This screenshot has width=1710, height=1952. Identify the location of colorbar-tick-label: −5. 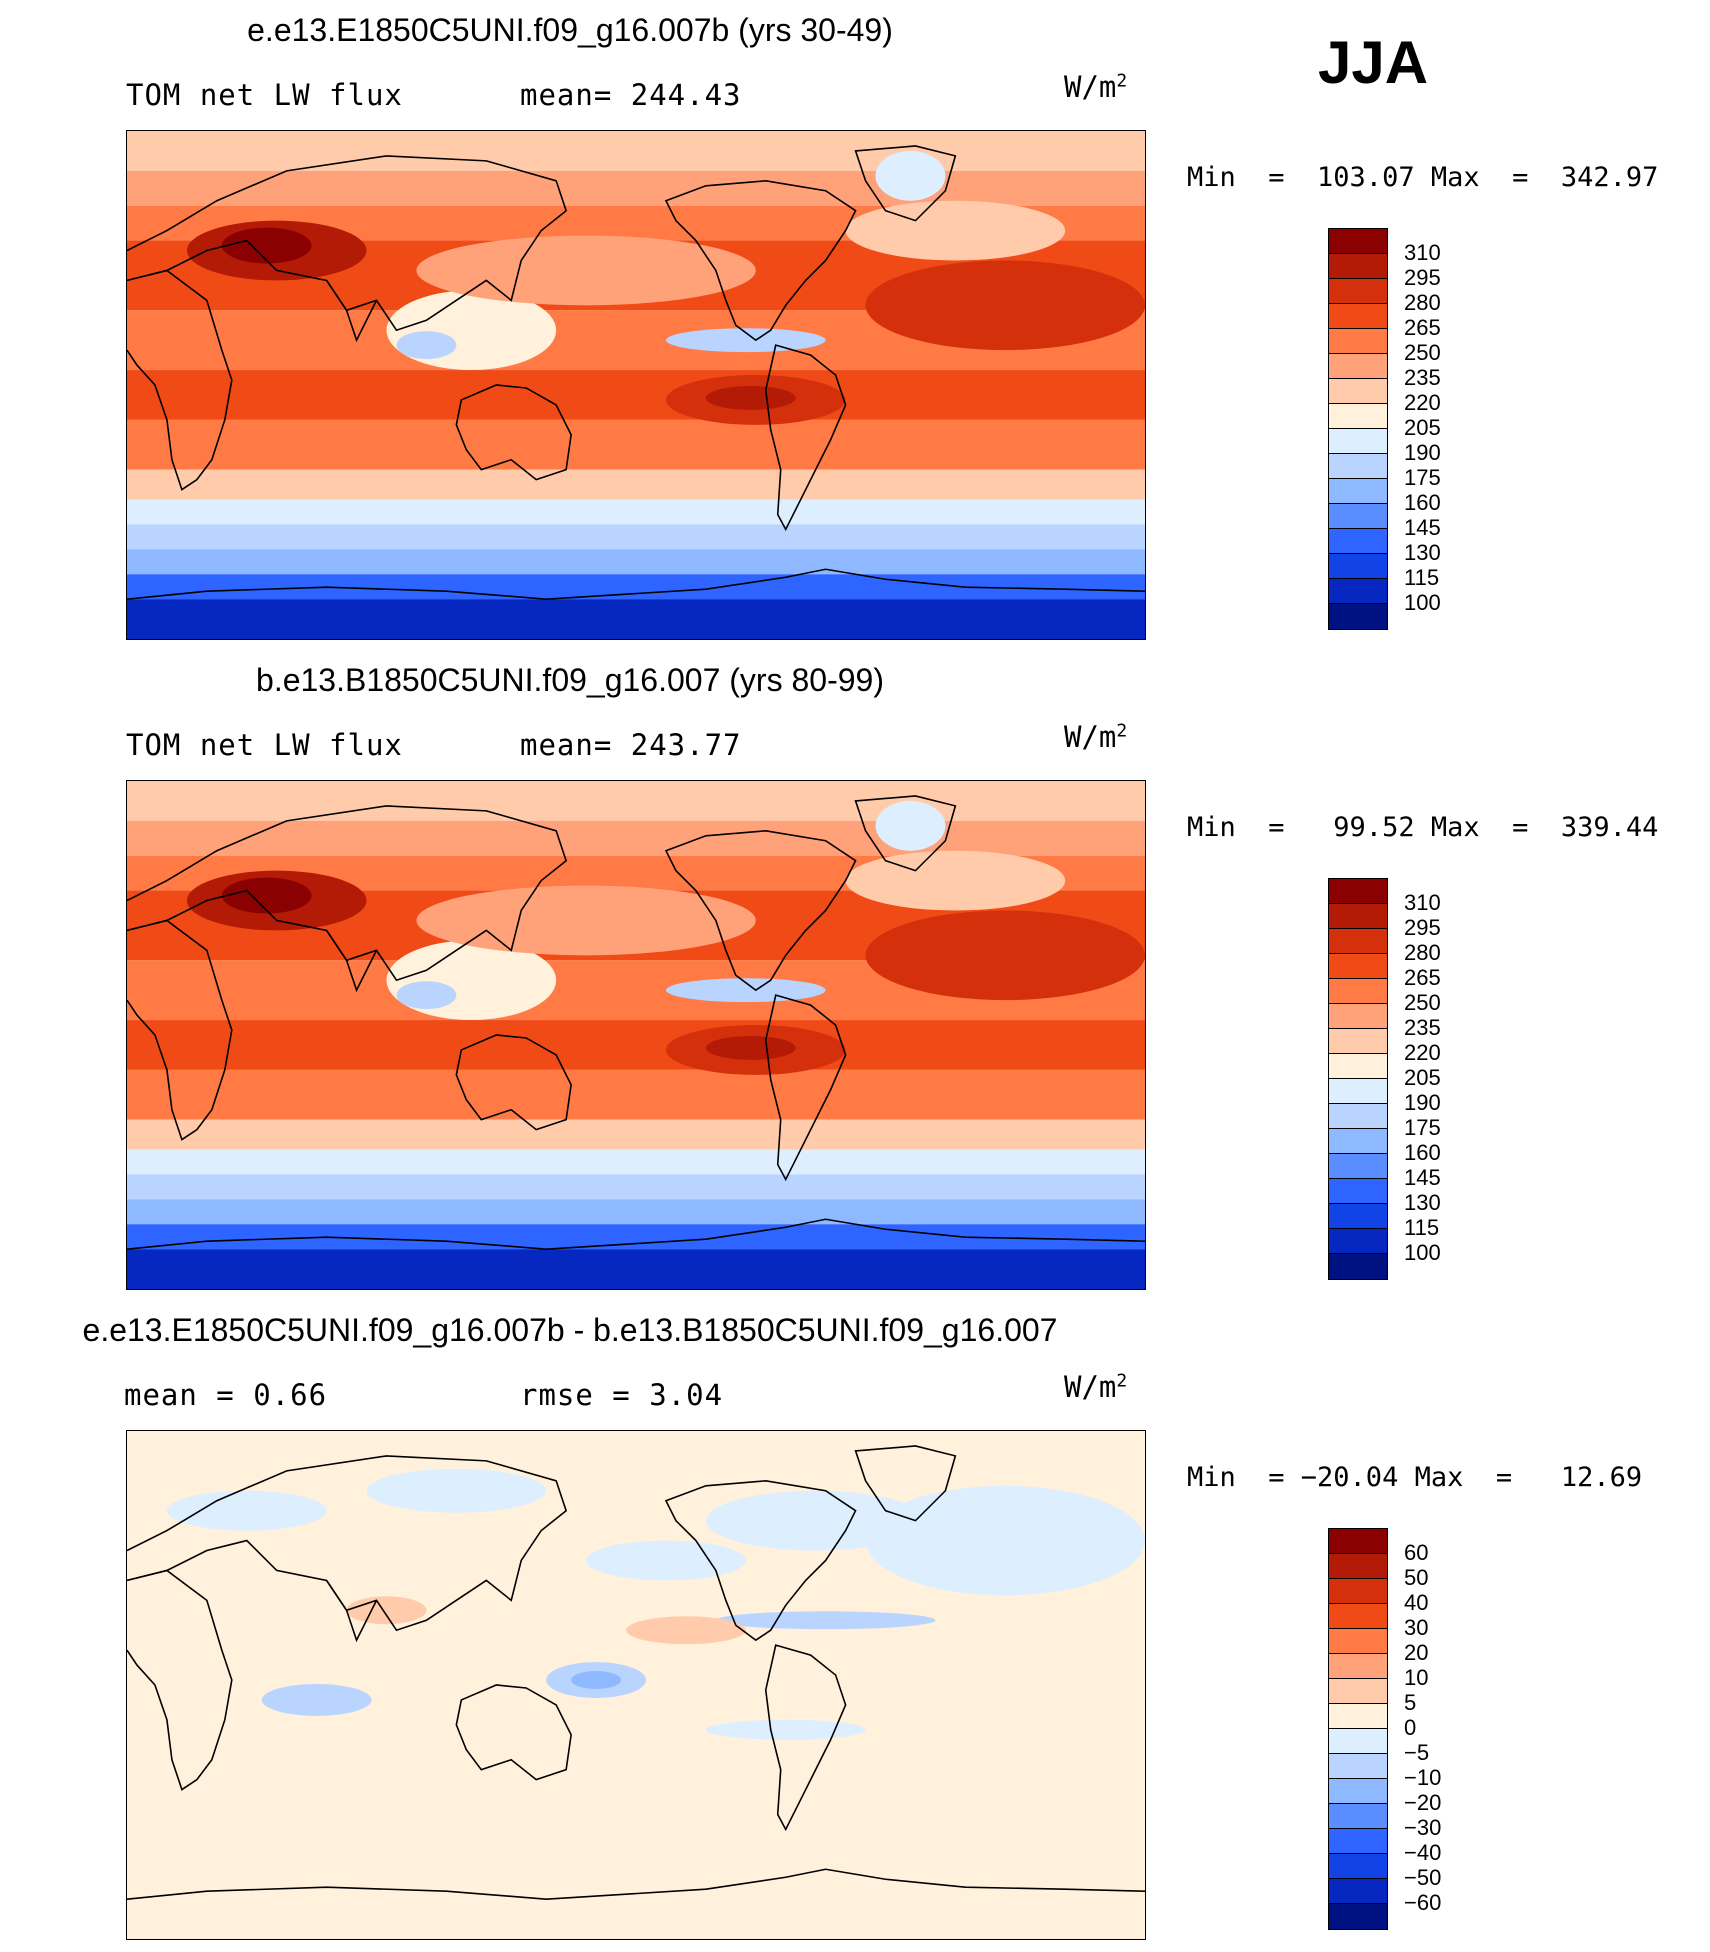
(1417, 1752).